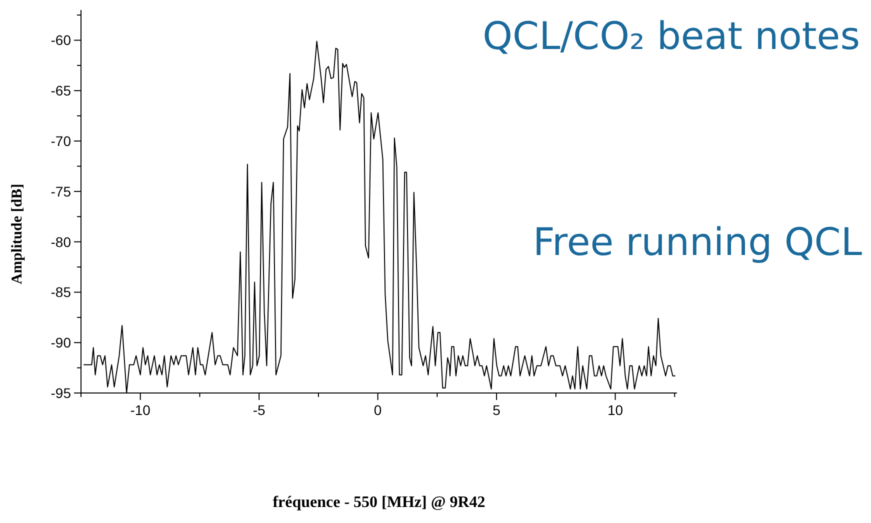  Describe the element at coordinates (671, 36) in the screenshot. I see `chart-title: QCL/CO₂ beat notes` at that location.